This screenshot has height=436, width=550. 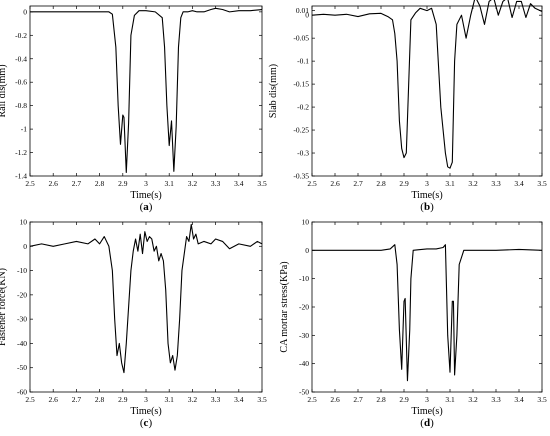 I want to click on y-tick-label: -0.35, so click(x=301, y=176).